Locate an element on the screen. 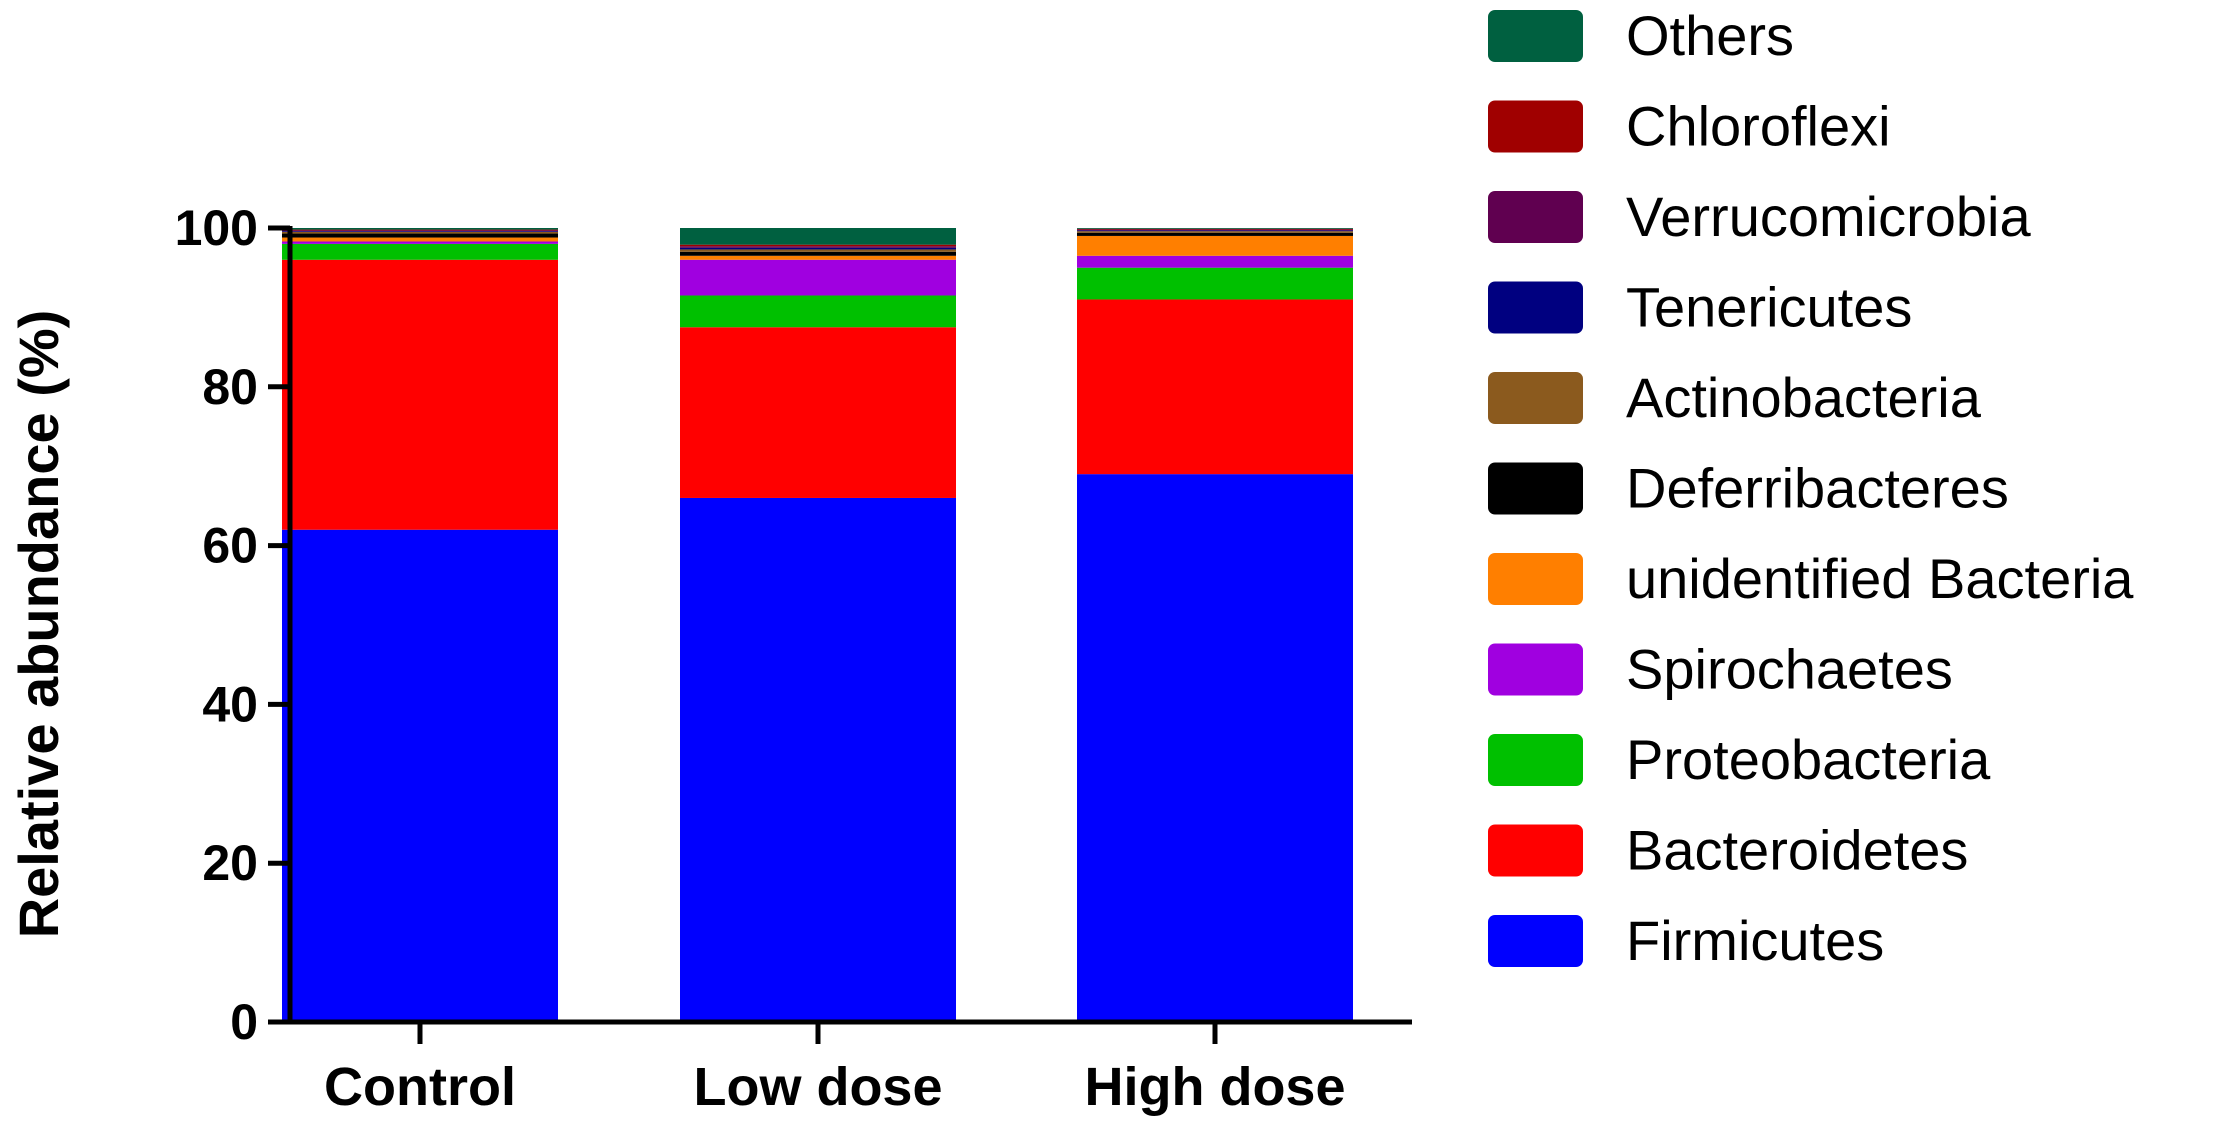  bar-segment-low-dose-chloroflexi is located at coordinates (818, 245).